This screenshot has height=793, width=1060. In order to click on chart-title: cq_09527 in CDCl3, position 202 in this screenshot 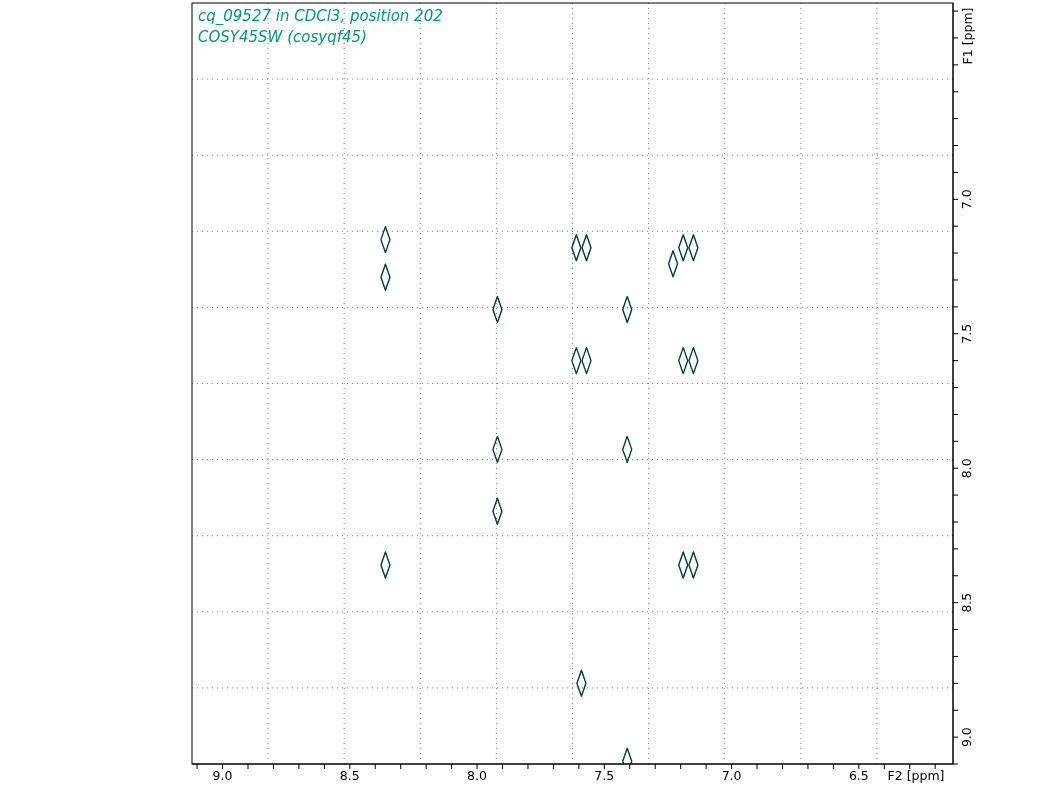, I will do `click(320, 16)`.